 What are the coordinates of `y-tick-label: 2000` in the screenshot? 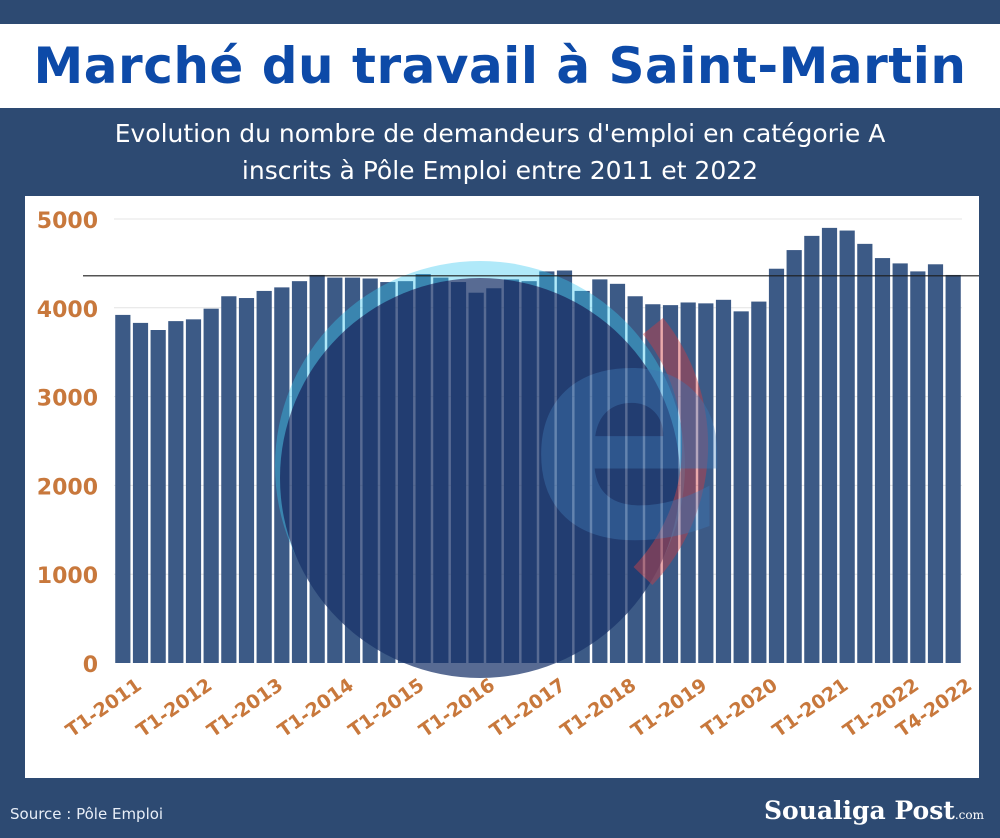 It's located at (67, 487).